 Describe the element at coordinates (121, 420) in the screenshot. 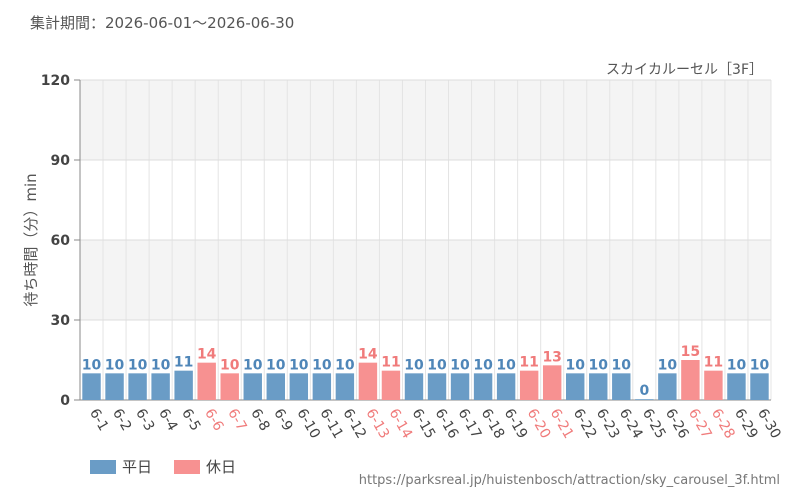

I see `x-tick-label: 6-2` at that location.